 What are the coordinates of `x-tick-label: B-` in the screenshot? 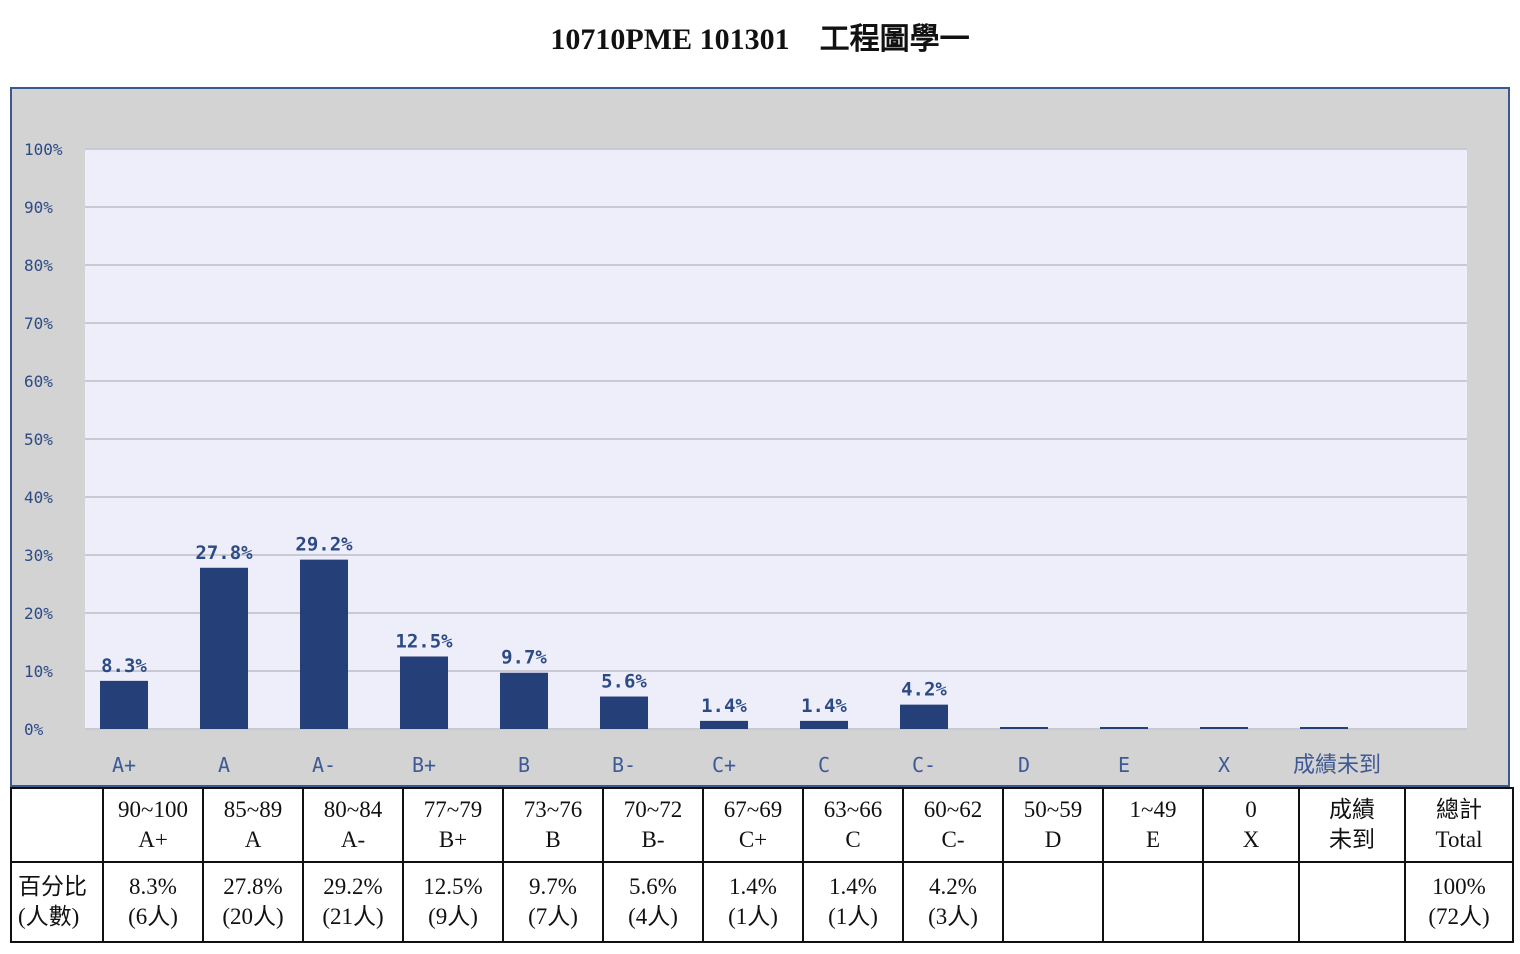 It's located at (624, 765).